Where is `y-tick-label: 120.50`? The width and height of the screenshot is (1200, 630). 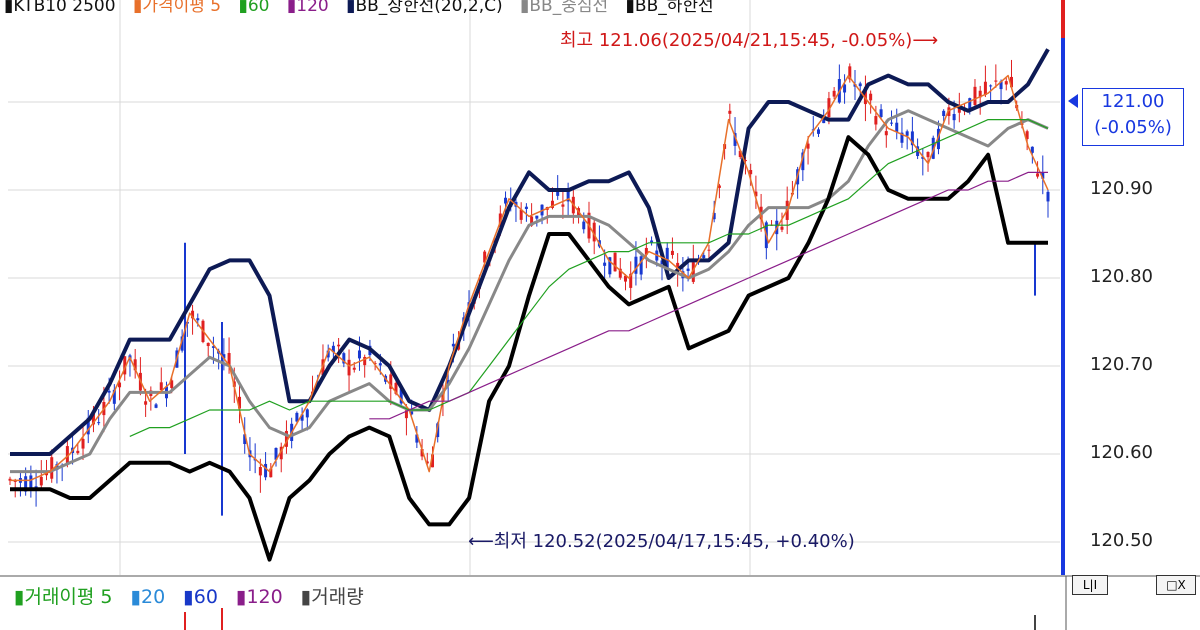 y-tick-label: 120.50 is located at coordinates (1121, 540).